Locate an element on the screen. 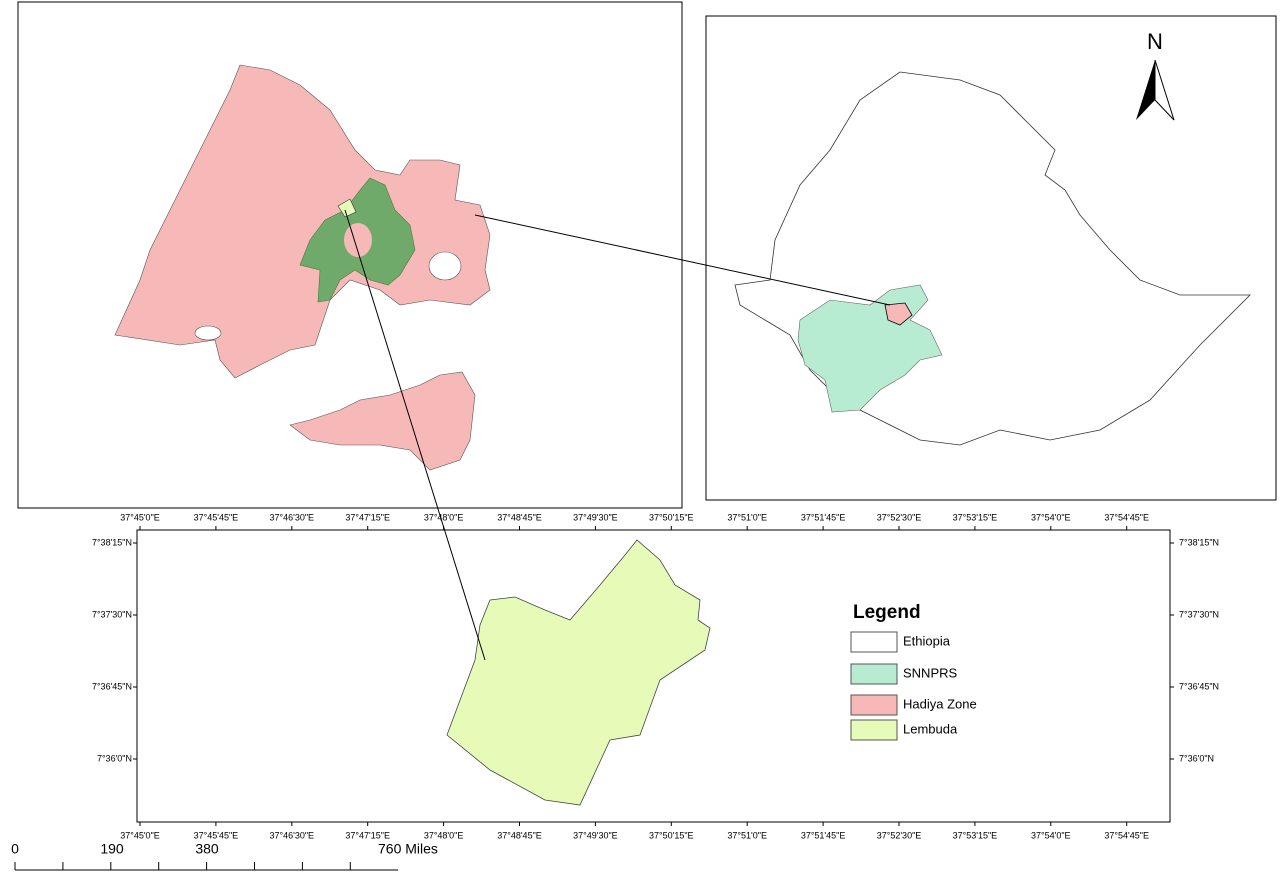 The height and width of the screenshot is (876, 1280). hadiya-zone-south is located at coordinates (382, 421).